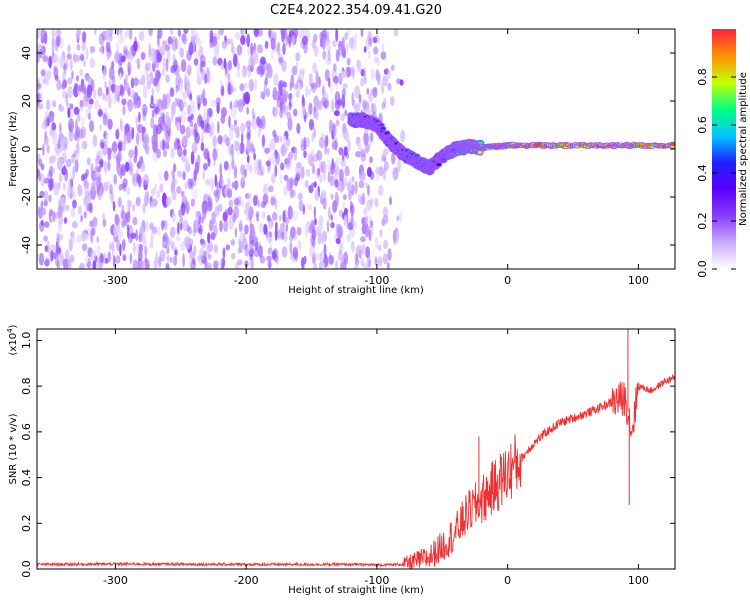  I want to click on y-tick-label: -20, so click(26, 197).